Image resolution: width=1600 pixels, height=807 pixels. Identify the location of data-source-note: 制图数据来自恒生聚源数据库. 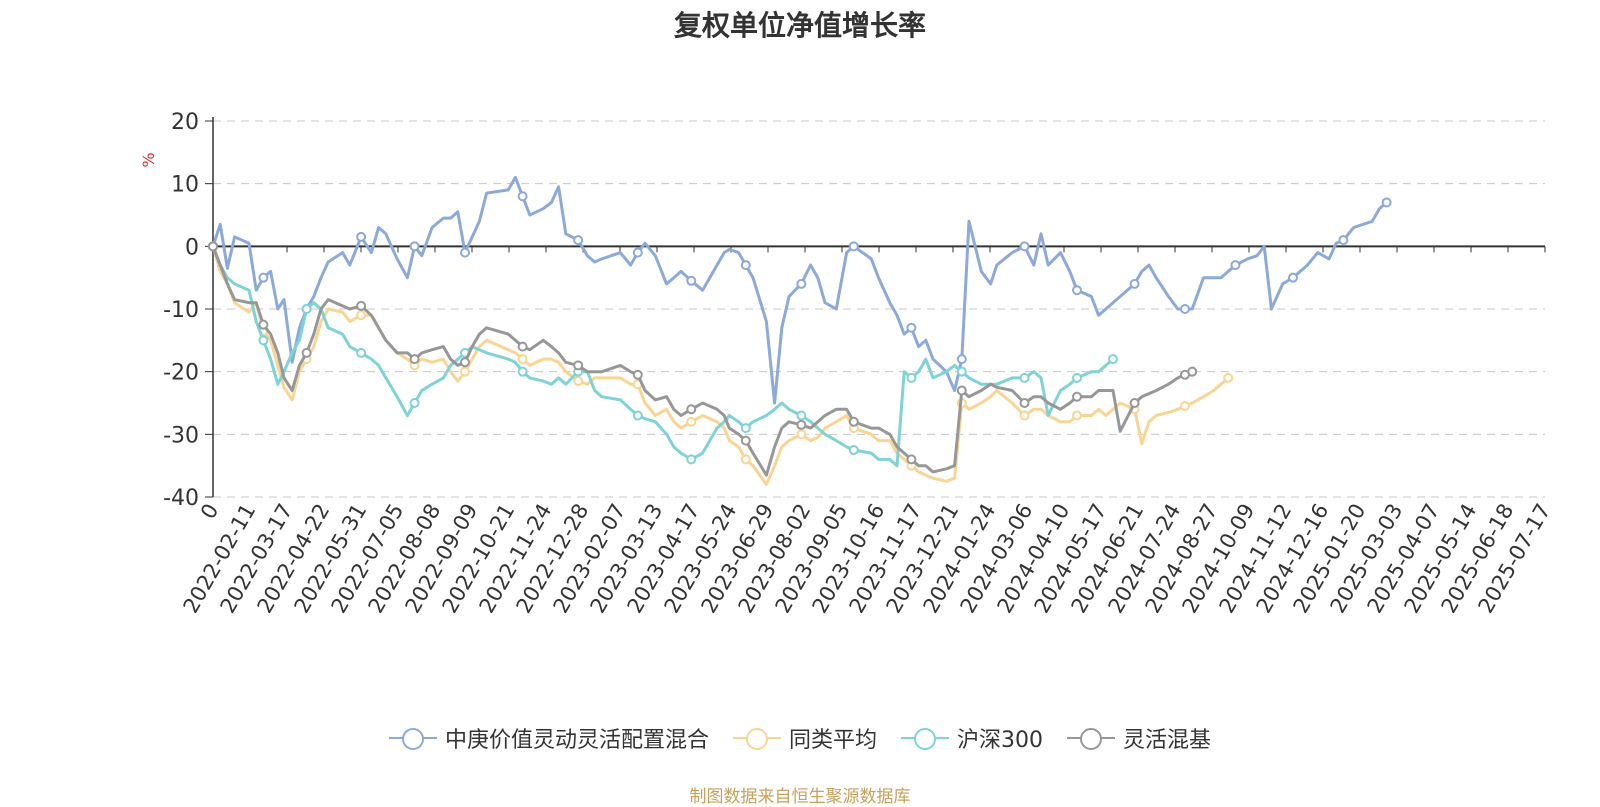
(800, 797).